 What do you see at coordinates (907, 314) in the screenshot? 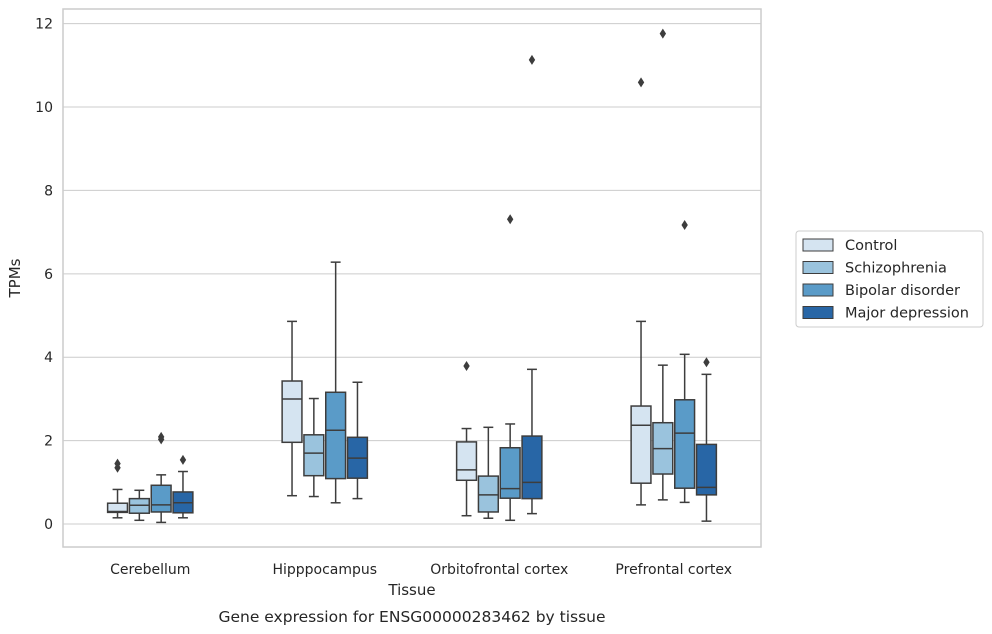
I see `legend-label: Major depression` at bounding box center [907, 314].